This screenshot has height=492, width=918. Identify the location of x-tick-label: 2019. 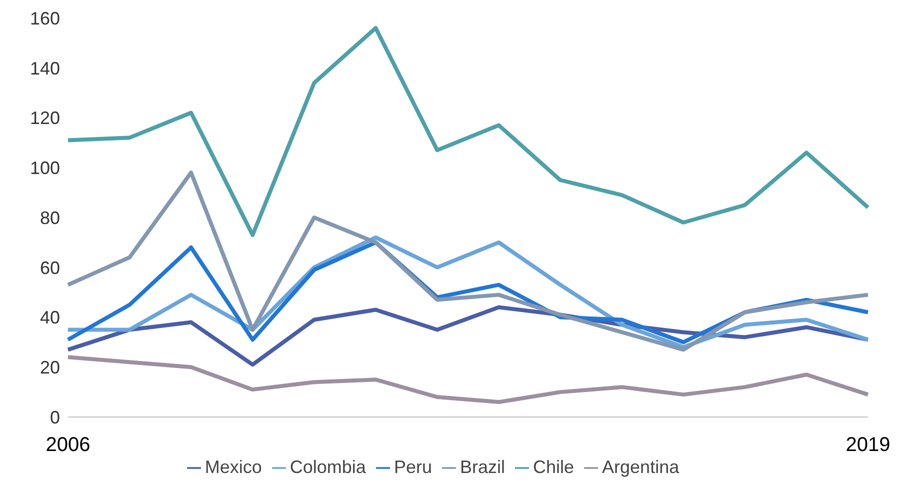
(868, 445).